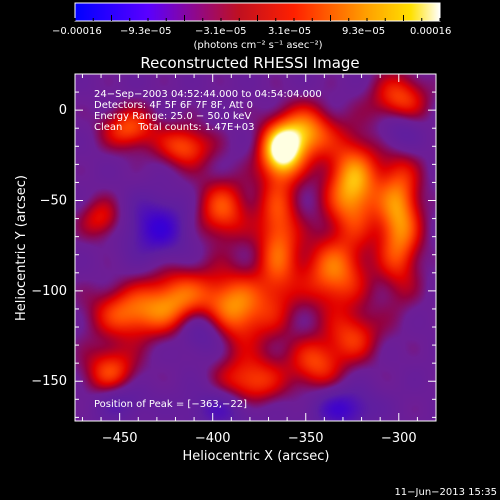 This screenshot has width=500, height=500. What do you see at coordinates (249, 63) in the screenshot?
I see `chart-title: Reconstructed RHESSI Image` at bounding box center [249, 63].